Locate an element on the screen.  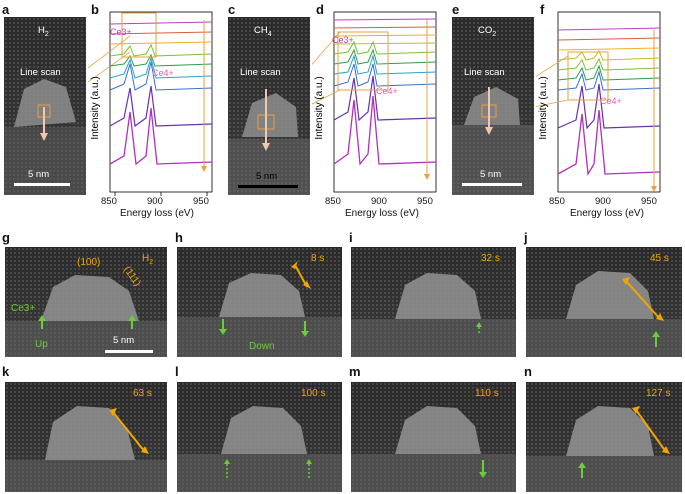
scalebar-label-g: 5 nm is located at coordinates (124, 340).